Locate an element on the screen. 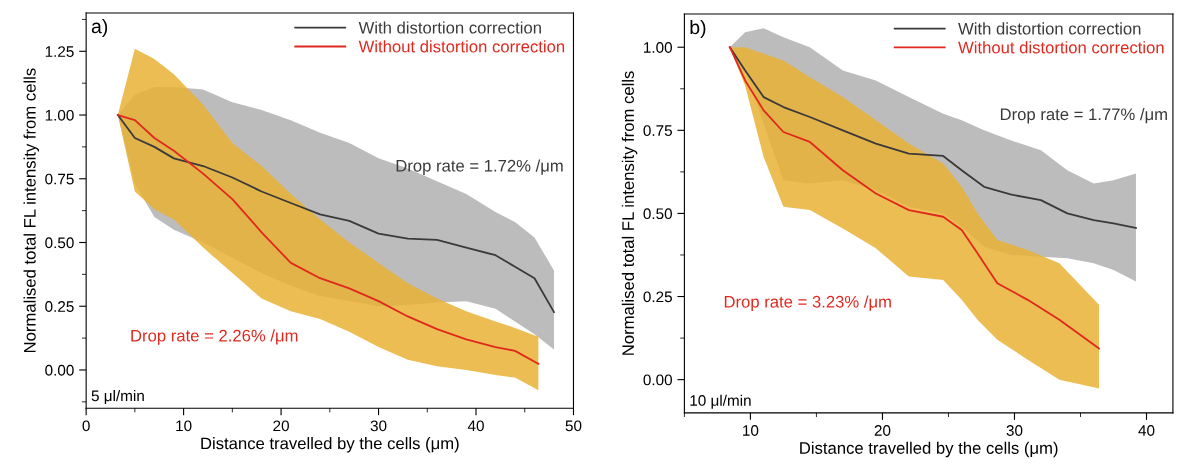  annotation: b) is located at coordinates (698, 29).